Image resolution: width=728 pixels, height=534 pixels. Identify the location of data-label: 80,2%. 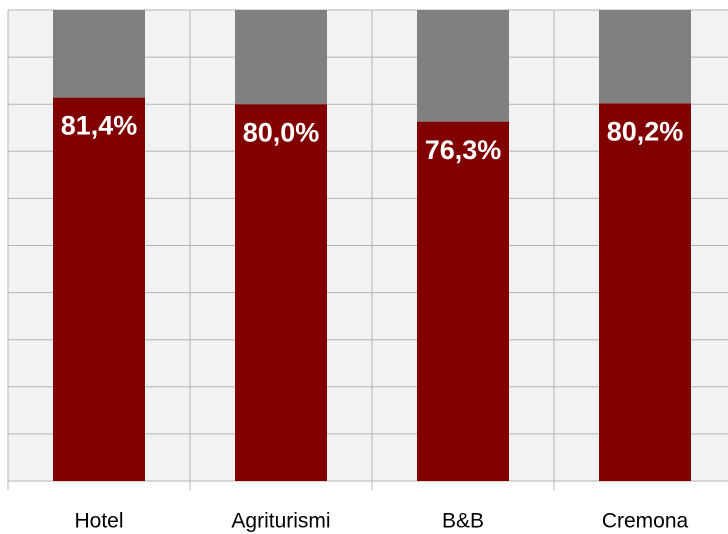
(645, 131).